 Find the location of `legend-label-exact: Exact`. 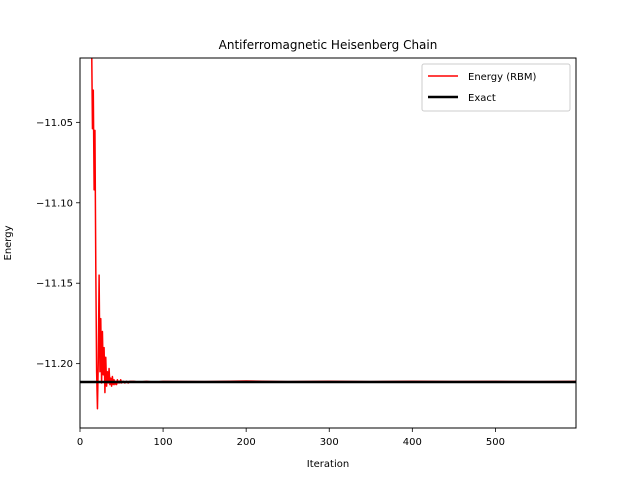

legend-label-exact: Exact is located at coordinates (482, 98).